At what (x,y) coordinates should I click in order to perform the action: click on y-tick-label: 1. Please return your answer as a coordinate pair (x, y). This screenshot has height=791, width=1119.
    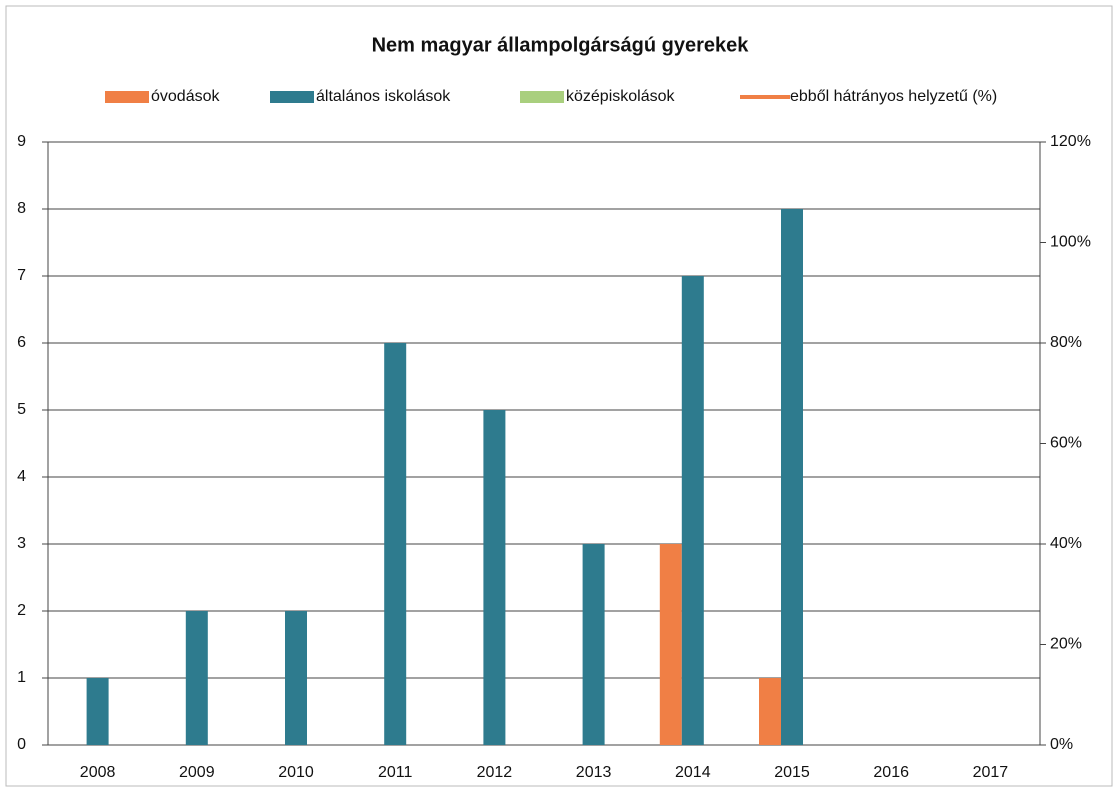
    Looking at the image, I should click on (21, 677).